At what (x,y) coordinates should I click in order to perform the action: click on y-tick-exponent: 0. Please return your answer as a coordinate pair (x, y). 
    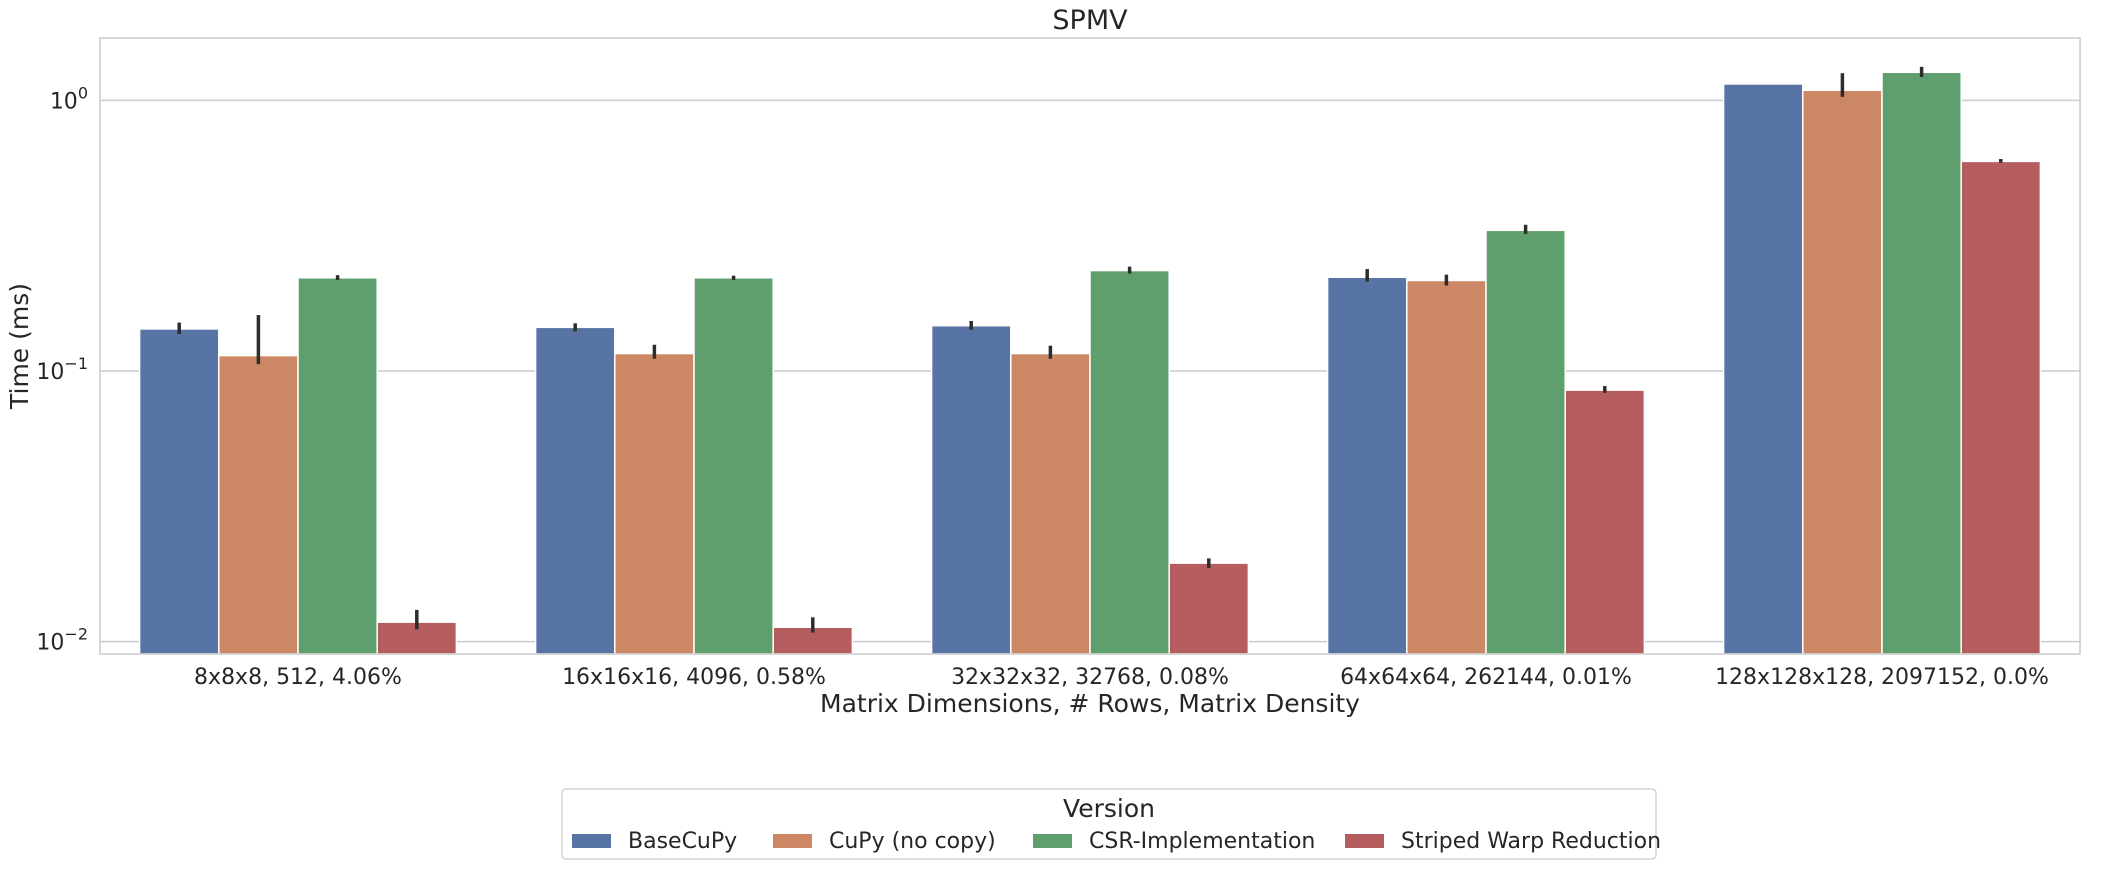
    Looking at the image, I should click on (83, 92).